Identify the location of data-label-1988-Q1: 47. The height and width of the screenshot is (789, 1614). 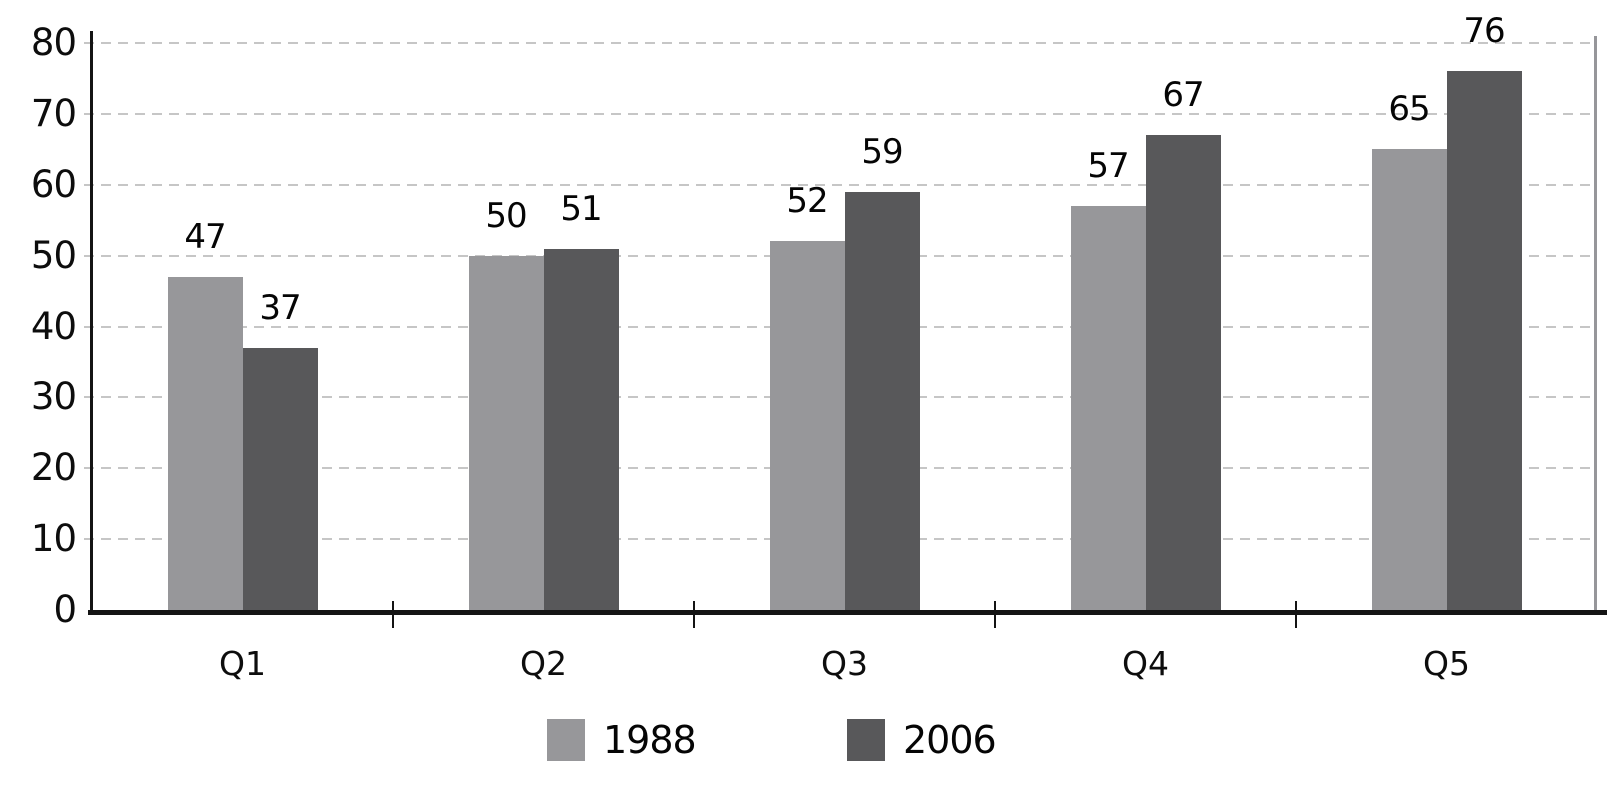
(205, 236).